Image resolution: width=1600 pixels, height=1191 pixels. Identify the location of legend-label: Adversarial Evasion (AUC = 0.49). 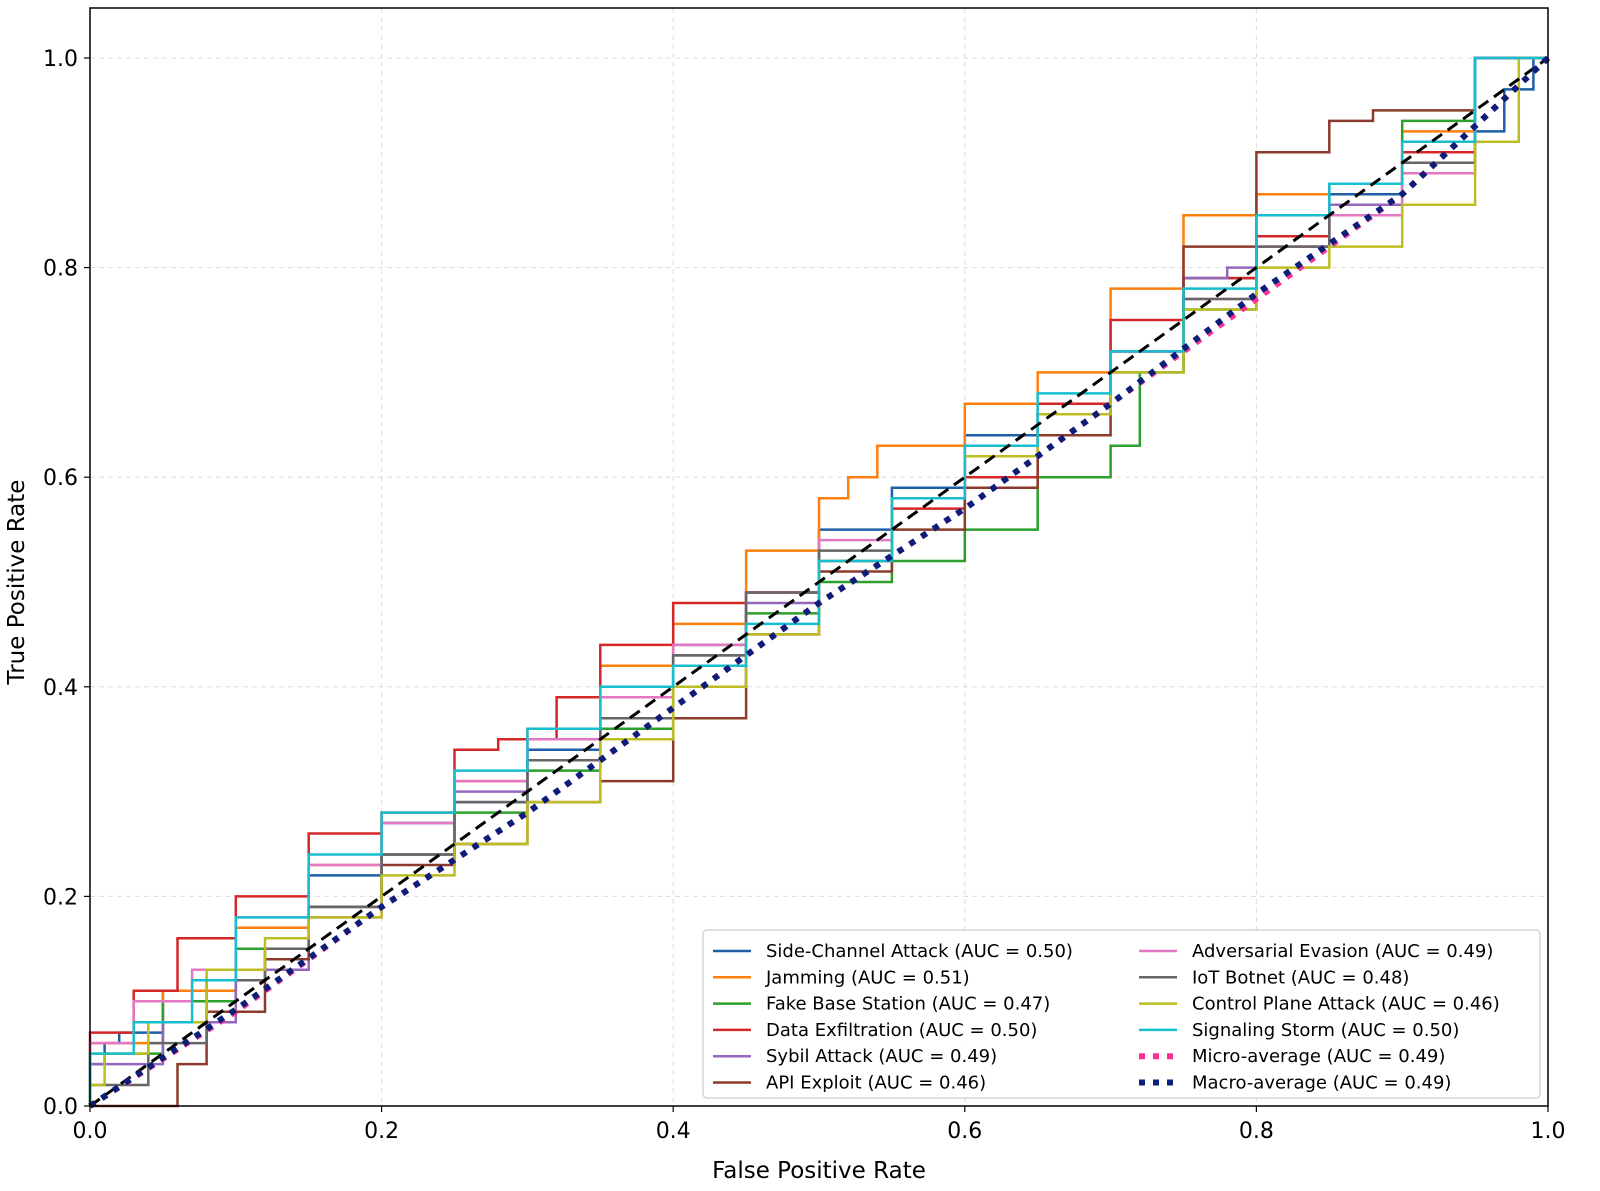
(1342, 951).